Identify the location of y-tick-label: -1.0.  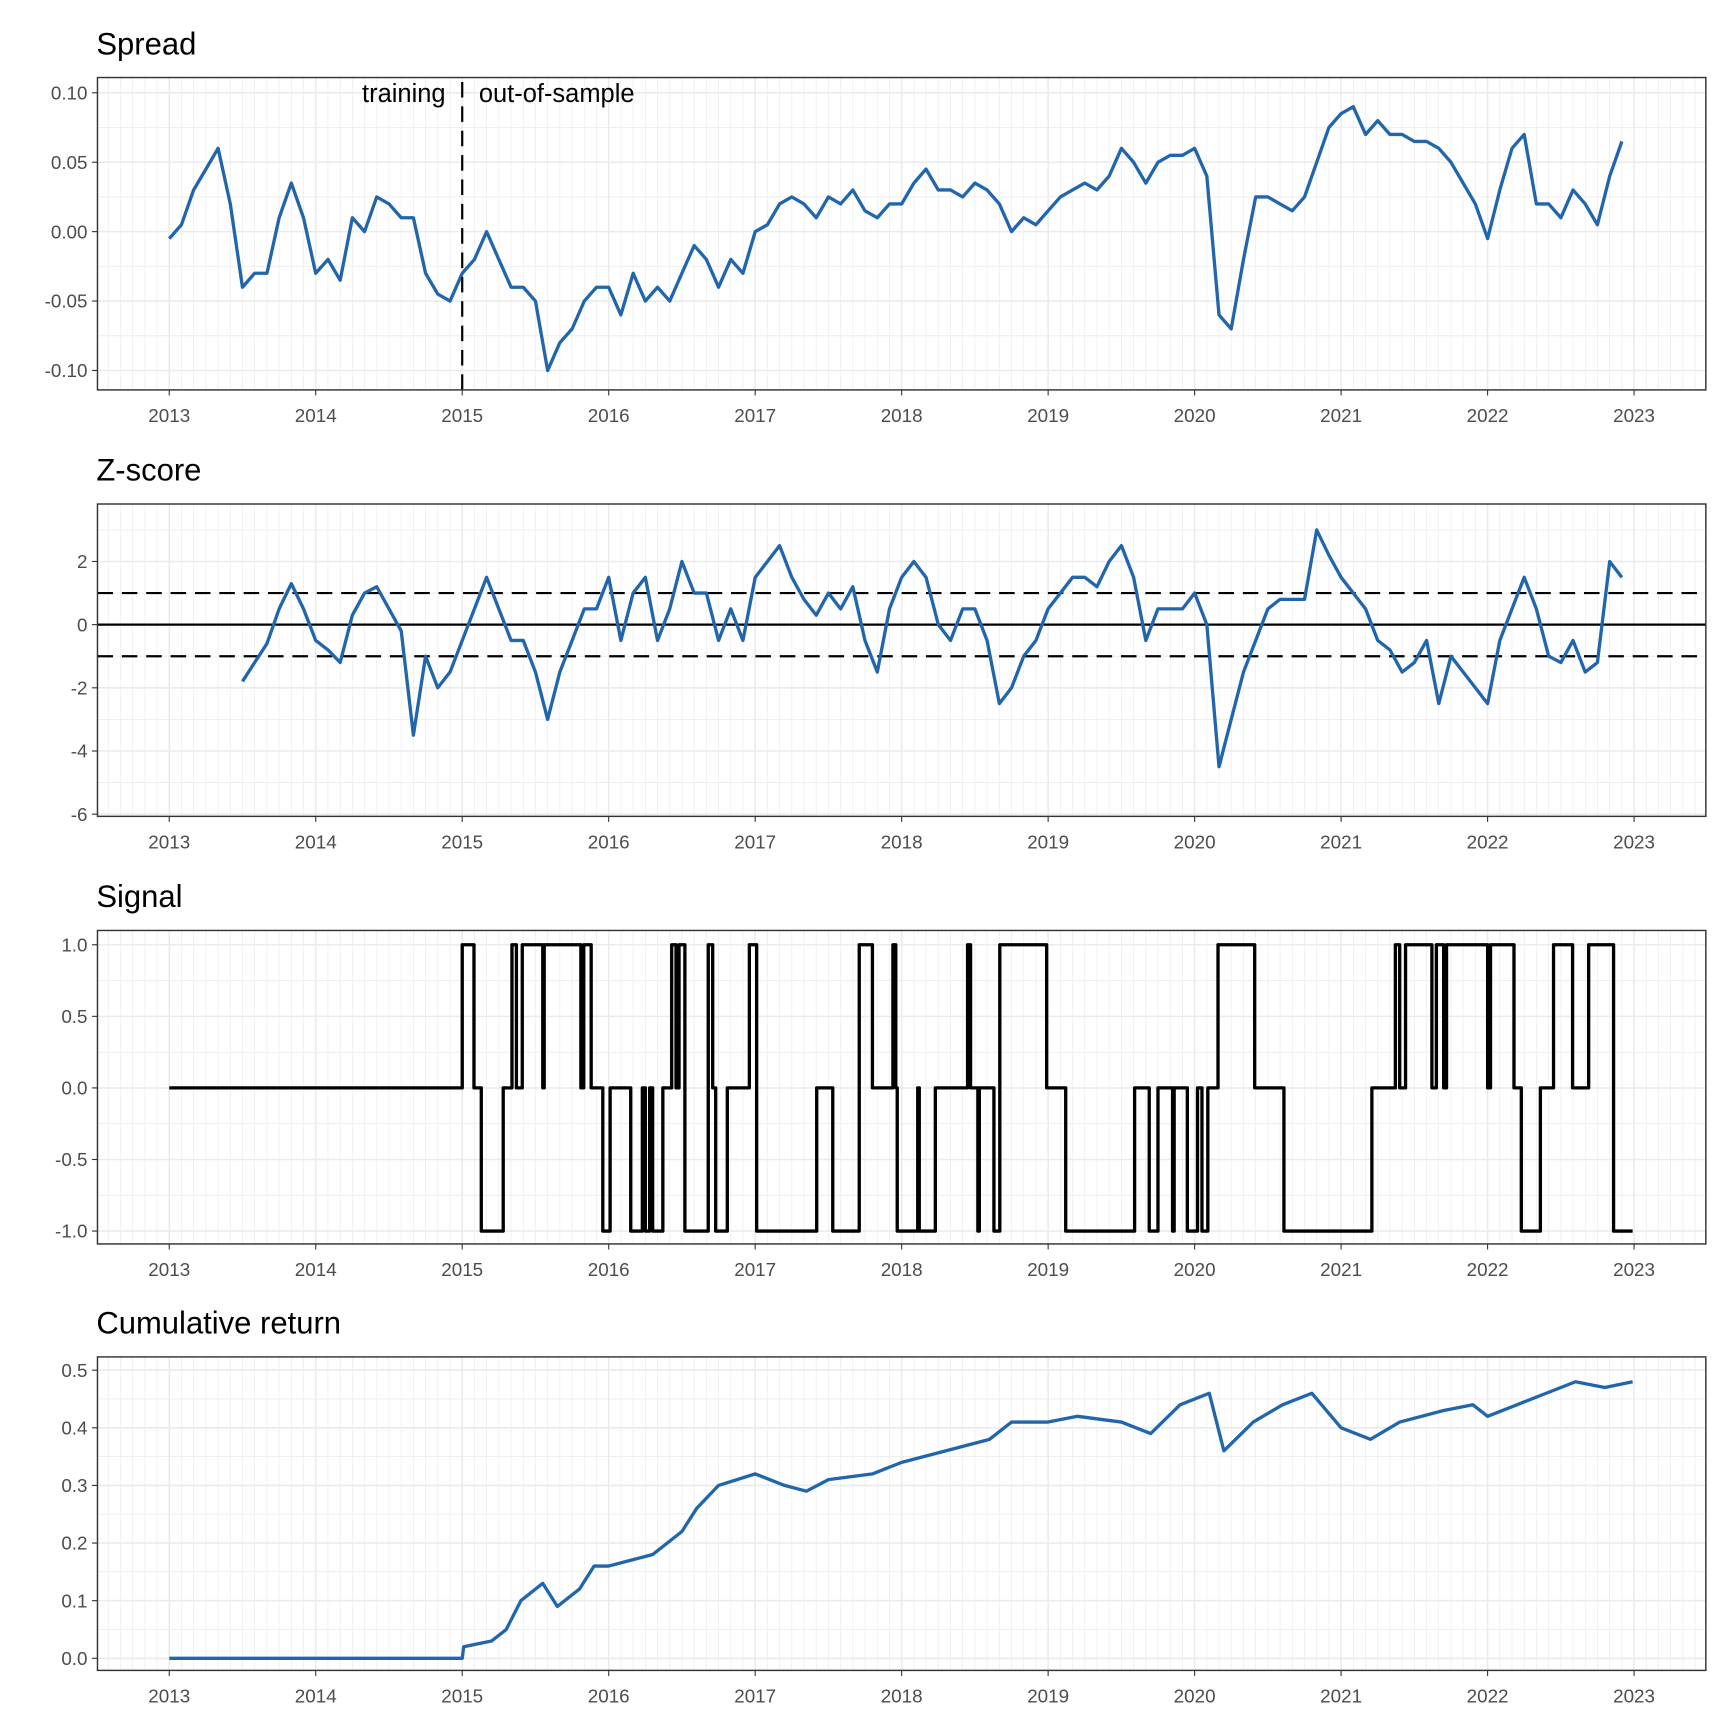
(71, 1231).